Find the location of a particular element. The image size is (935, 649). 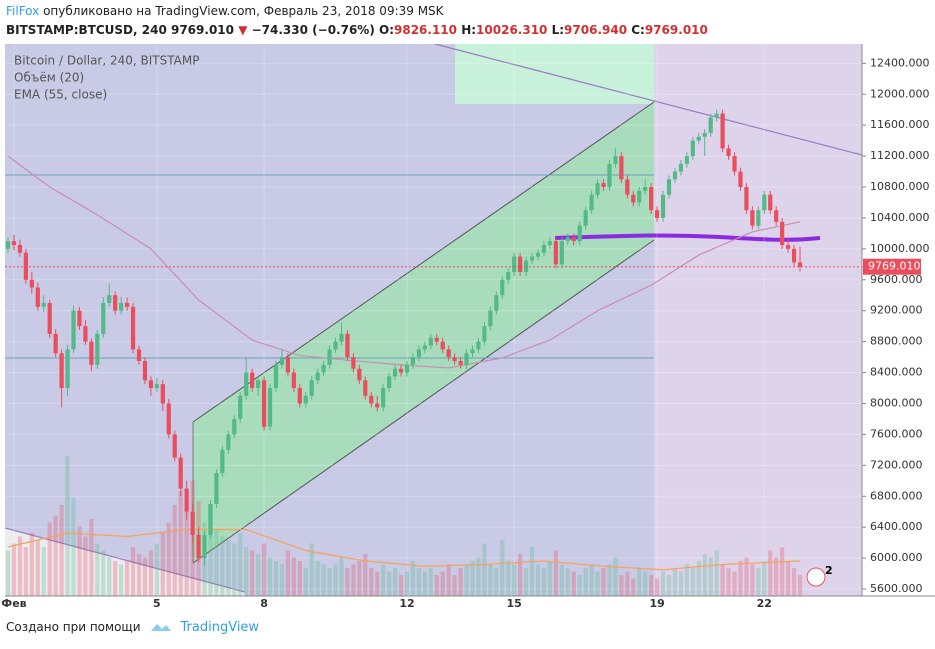

y-tick-label: 8800.000 is located at coordinates (896, 341).